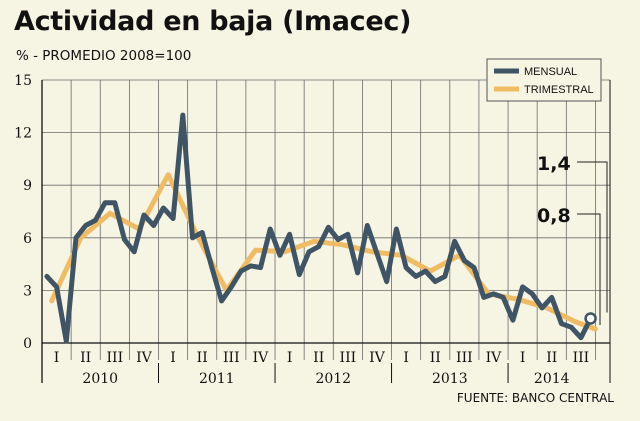 This screenshot has width=640, height=421. Describe the element at coordinates (590, 318) in the screenshot. I see `last-point-marker` at that location.